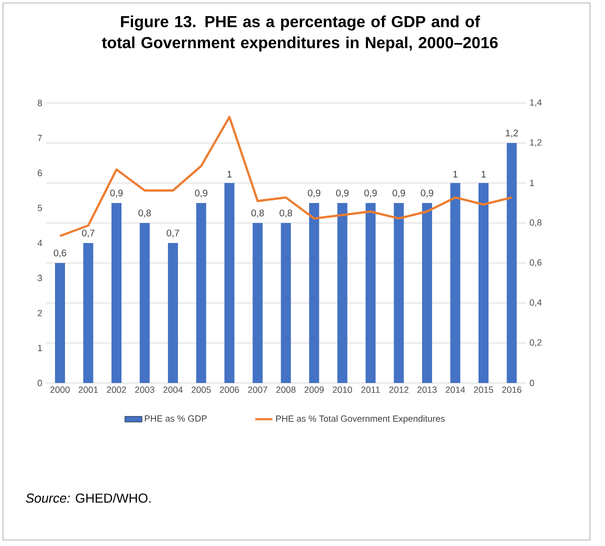 Image resolution: width=605 pixels, height=546 pixels. Describe the element at coordinates (398, 389) in the screenshot. I see `x-tick-label: 2012` at that location.